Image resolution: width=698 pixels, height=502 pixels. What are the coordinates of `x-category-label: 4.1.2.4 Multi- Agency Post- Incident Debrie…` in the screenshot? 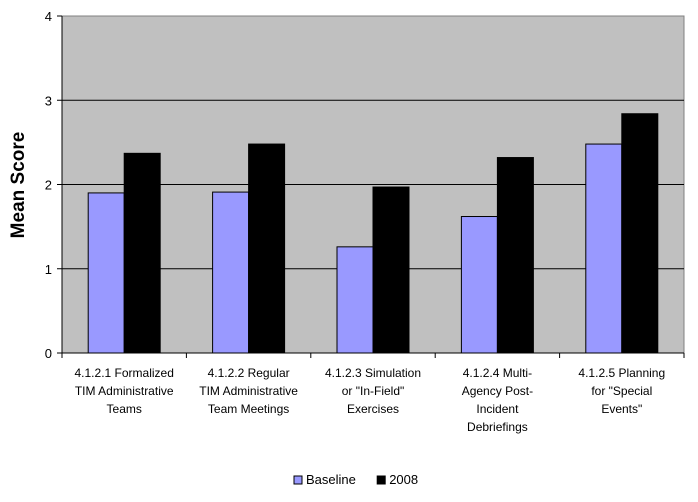 It's located at (497, 400).